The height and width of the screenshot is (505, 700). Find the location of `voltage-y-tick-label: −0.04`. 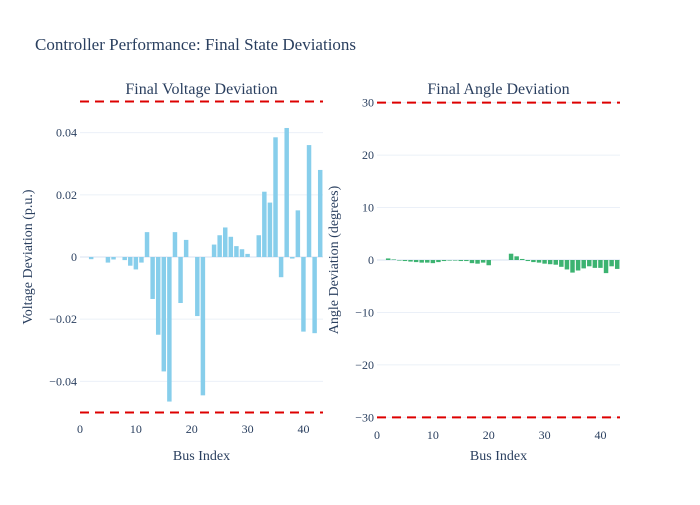

voltage-y-tick-label: −0.04 is located at coordinates (63, 381).